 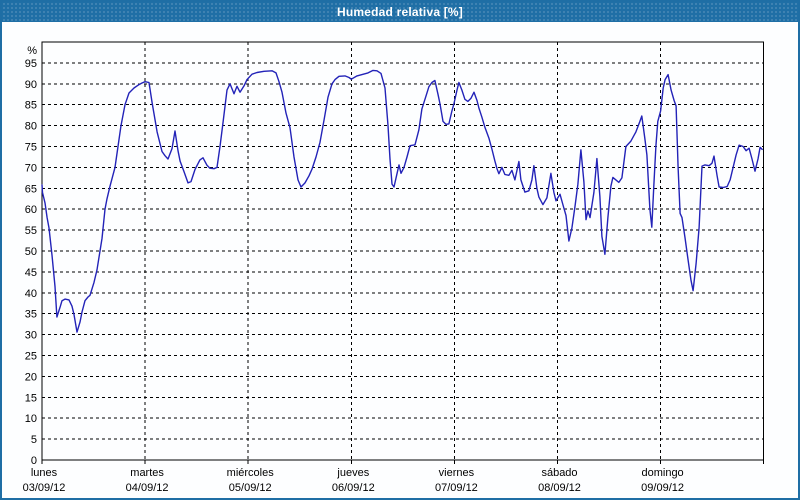 I want to click on x-day-label: viernes, so click(x=457, y=473).